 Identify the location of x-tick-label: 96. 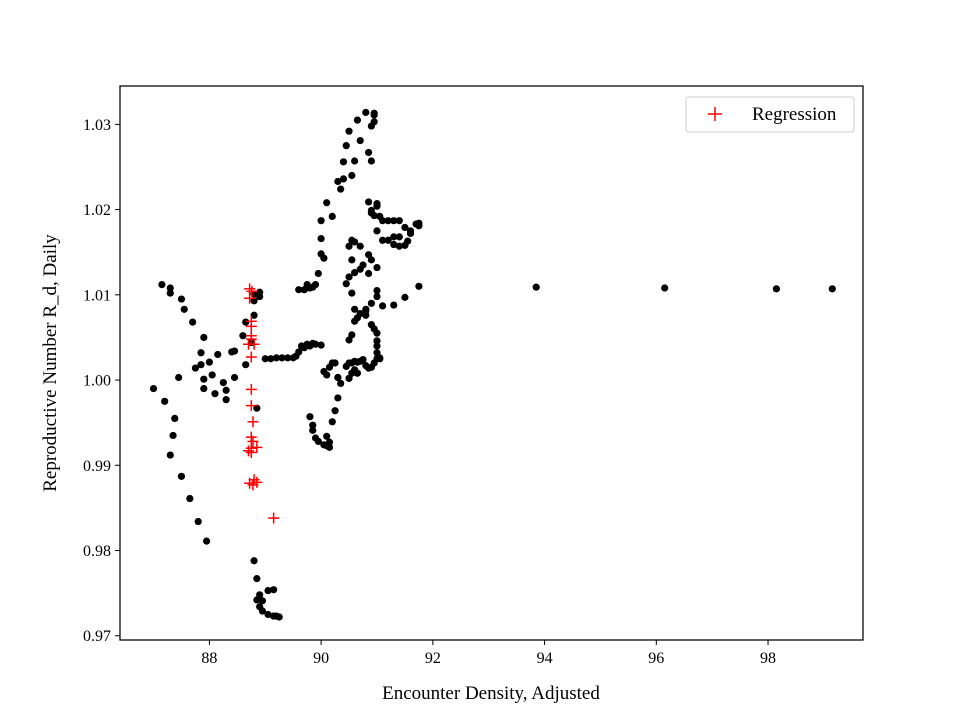
(656, 658).